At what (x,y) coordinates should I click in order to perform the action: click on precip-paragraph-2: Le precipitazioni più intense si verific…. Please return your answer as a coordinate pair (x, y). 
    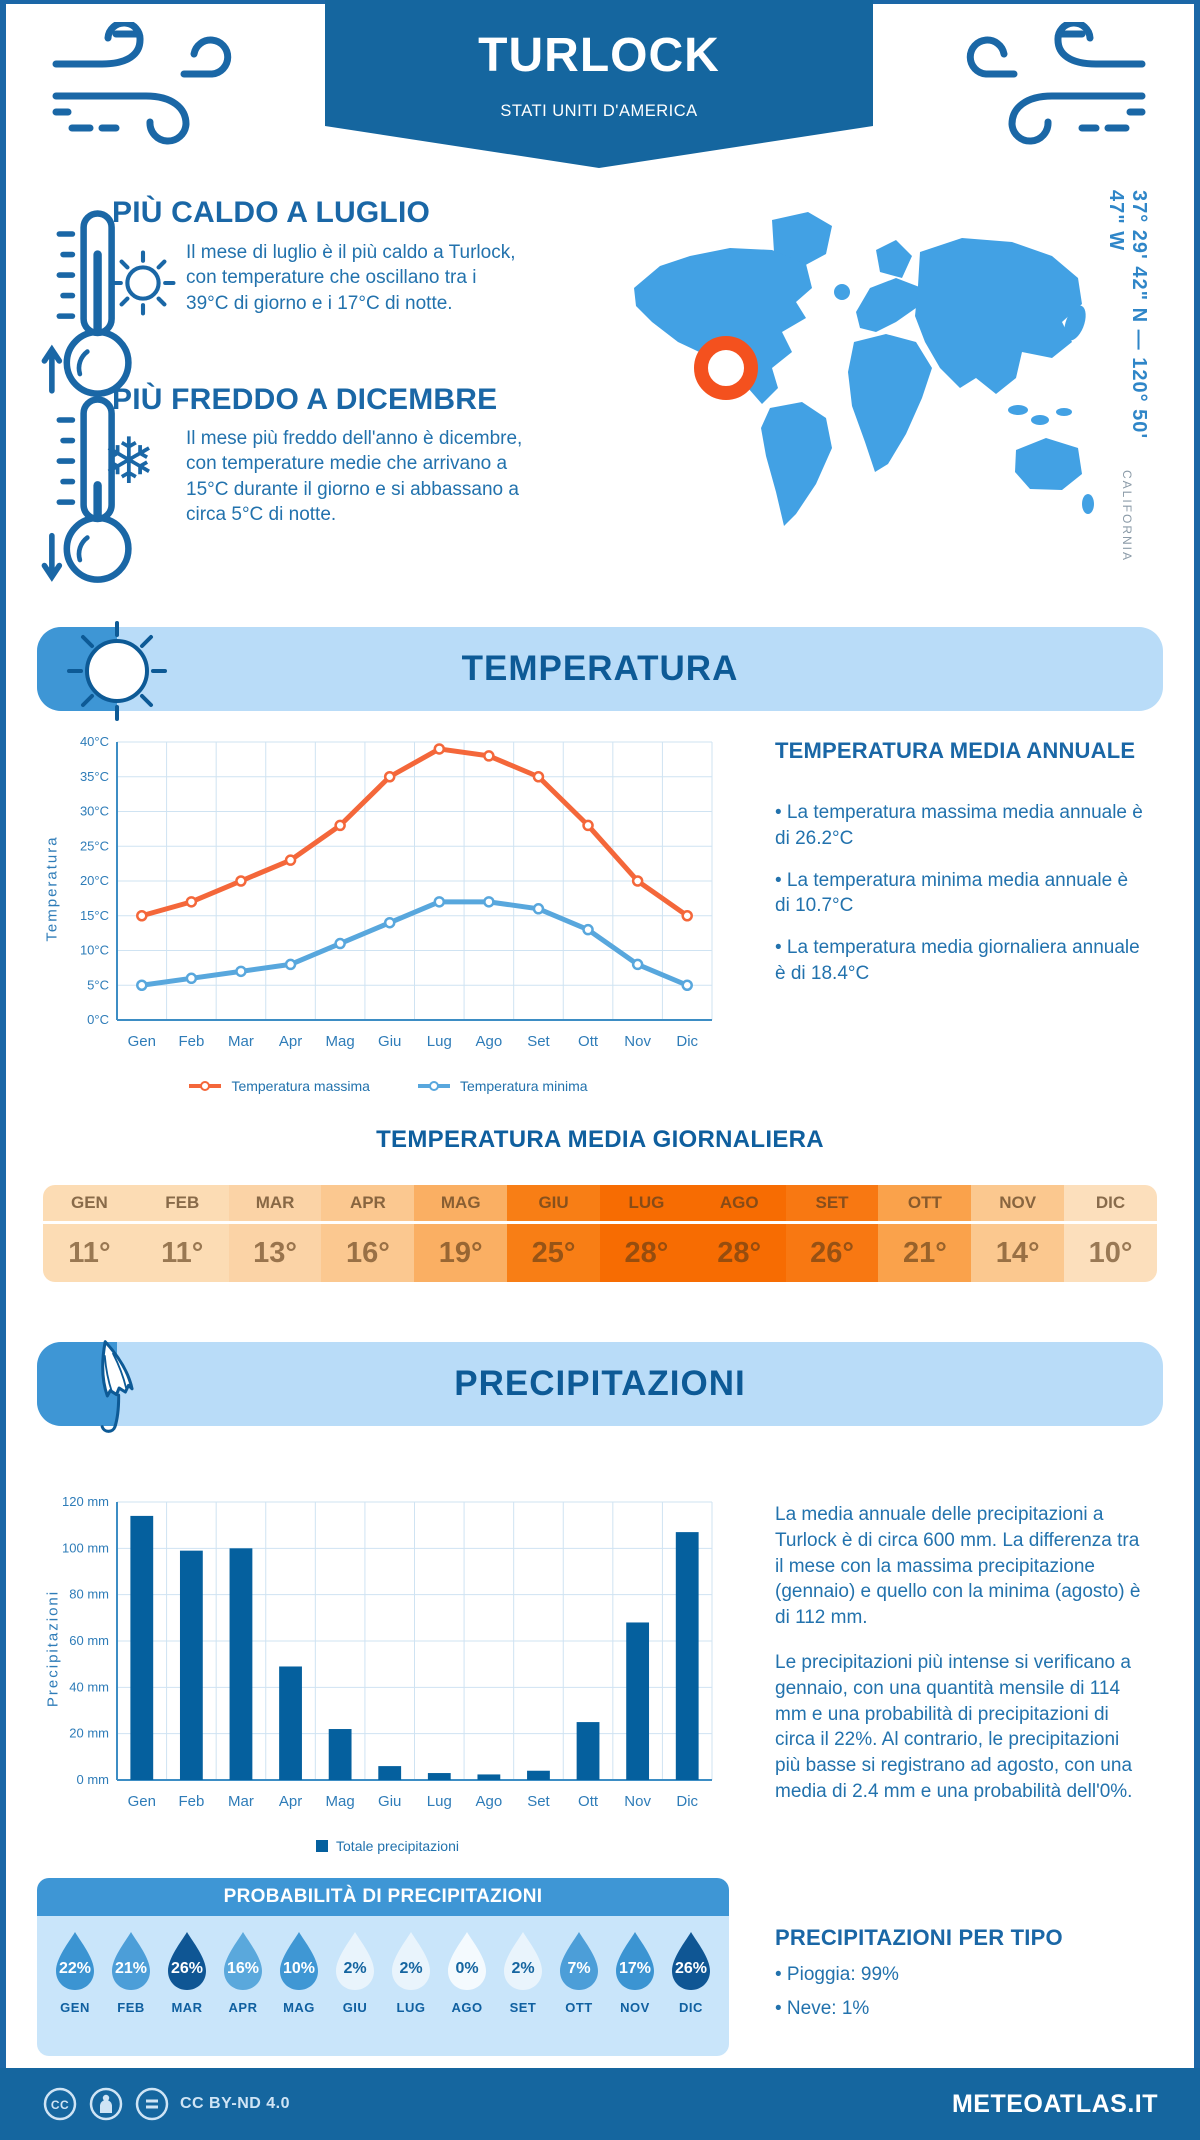
    Looking at the image, I should click on (954, 1727).